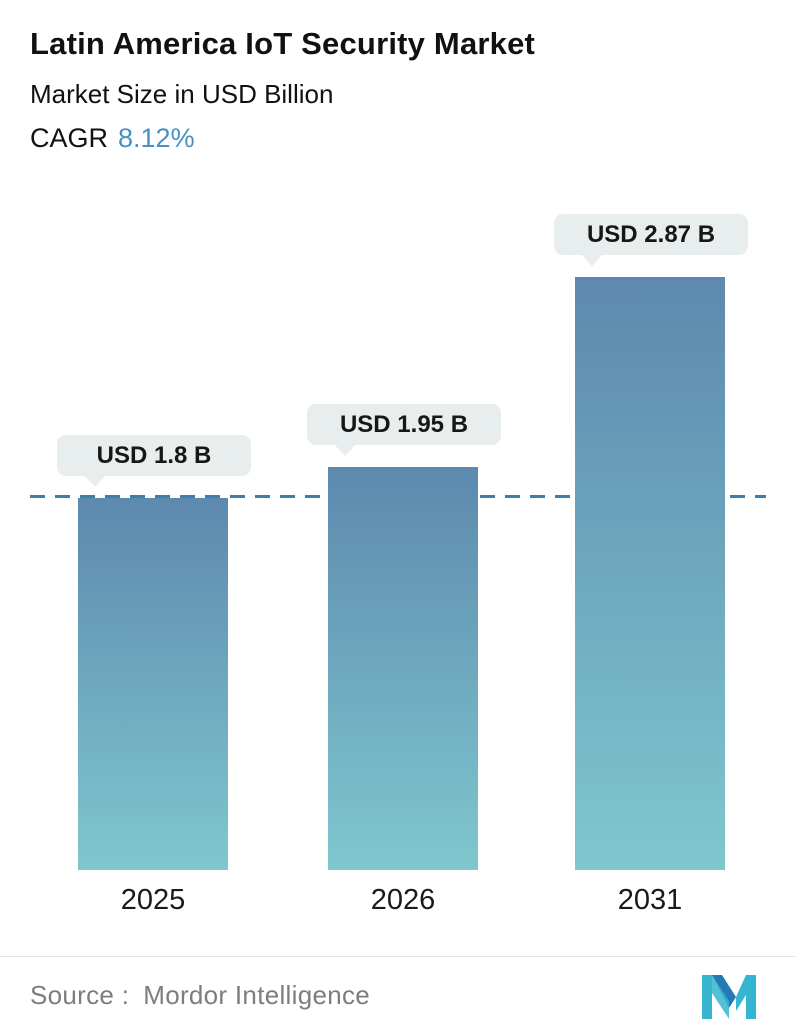 Image resolution: width=796 pixels, height=1034 pixels. I want to click on page-title: Latin America IoT Security Market, so click(283, 43).